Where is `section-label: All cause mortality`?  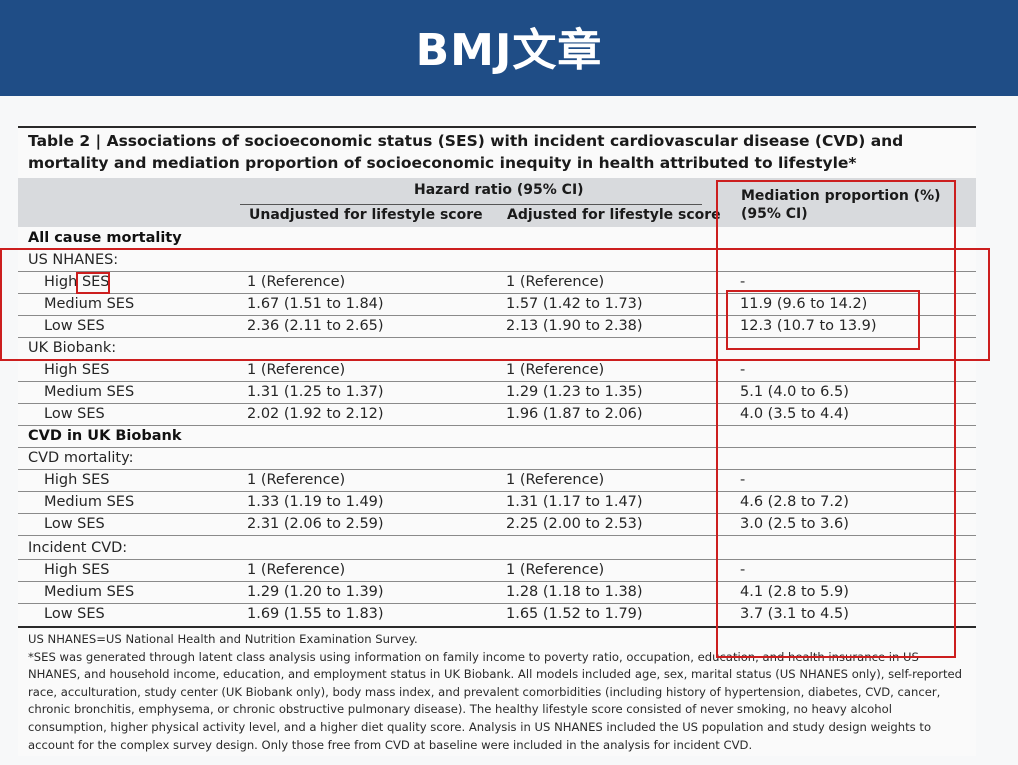
section-label: All cause mortality is located at coordinates (105, 238).